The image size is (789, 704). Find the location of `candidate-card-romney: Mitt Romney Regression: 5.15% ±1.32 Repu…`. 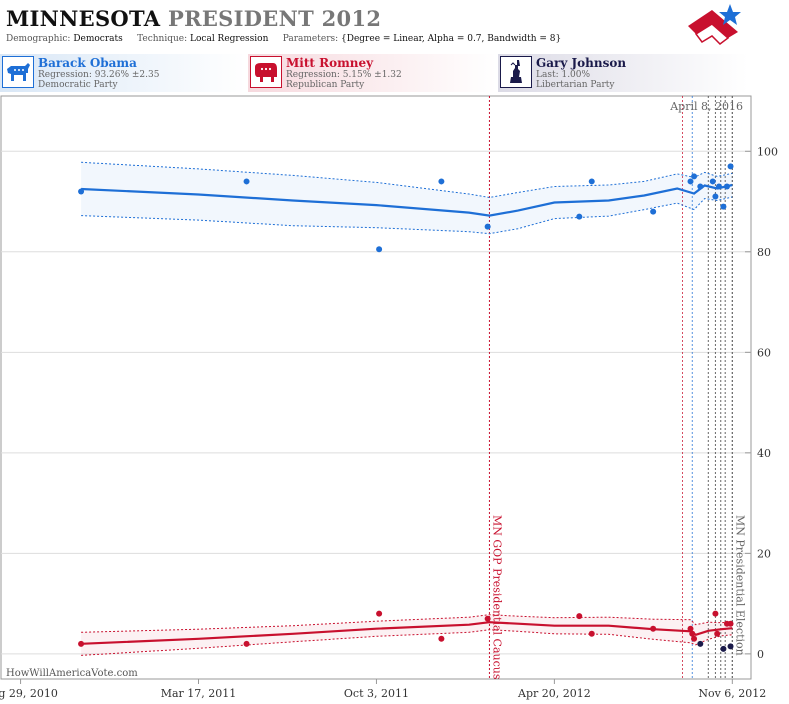

candidate-card-romney: Mitt Romney Regression: 5.15% ±1.32 Repu… is located at coordinates (372, 73).